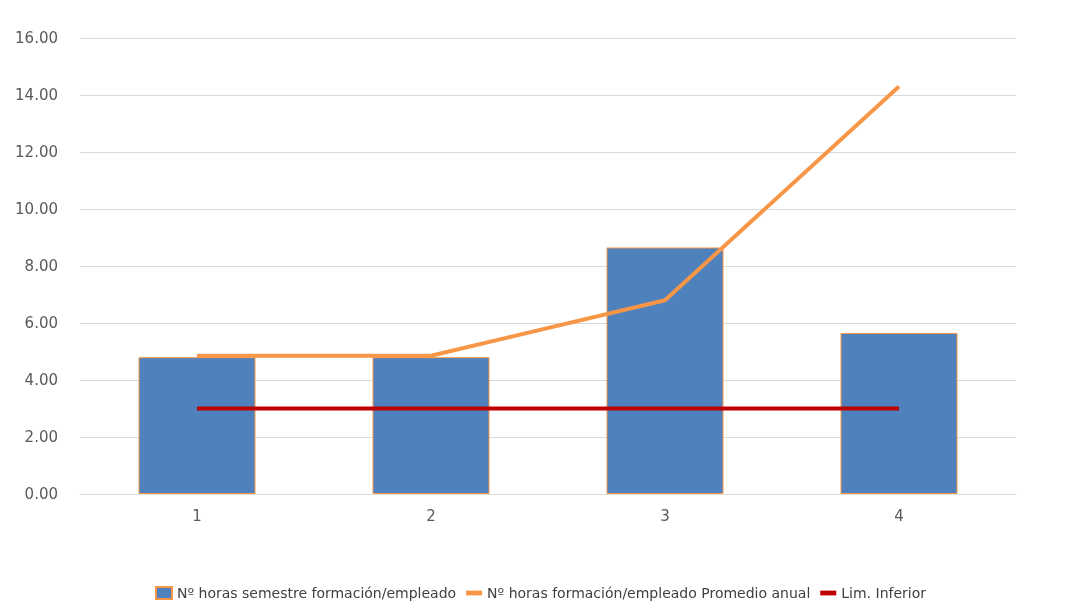 The width and height of the screenshot is (1081, 615). Describe the element at coordinates (41, 266) in the screenshot. I see `y-tick-label: 8.00` at that location.